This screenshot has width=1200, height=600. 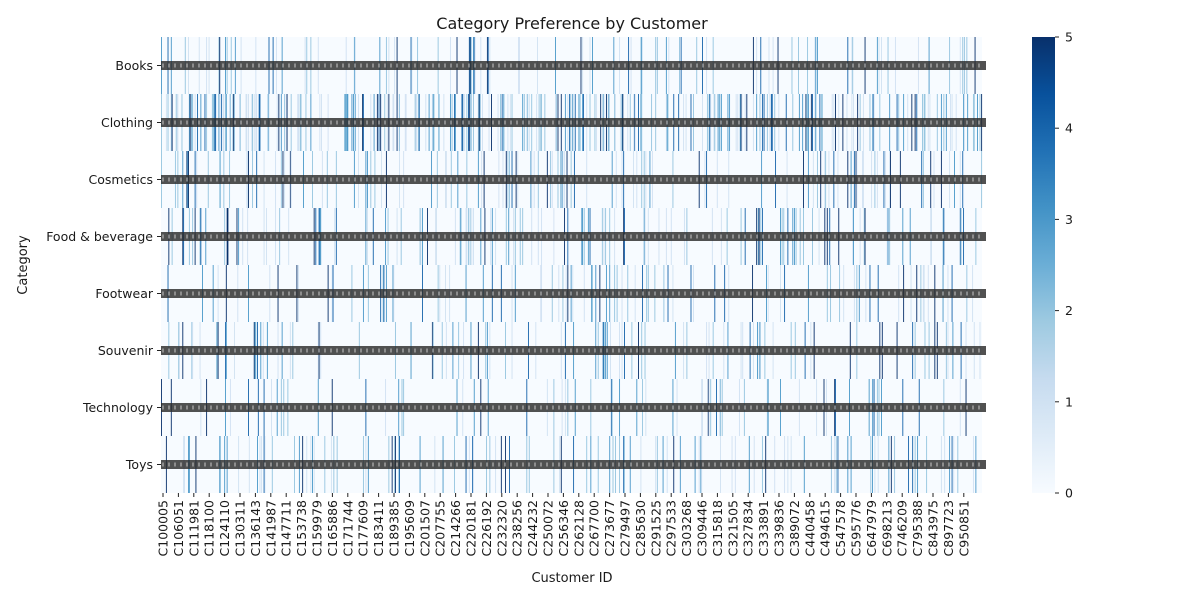 What do you see at coordinates (548, 528) in the screenshot?
I see `x-tick-label: C250072` at bounding box center [548, 528].